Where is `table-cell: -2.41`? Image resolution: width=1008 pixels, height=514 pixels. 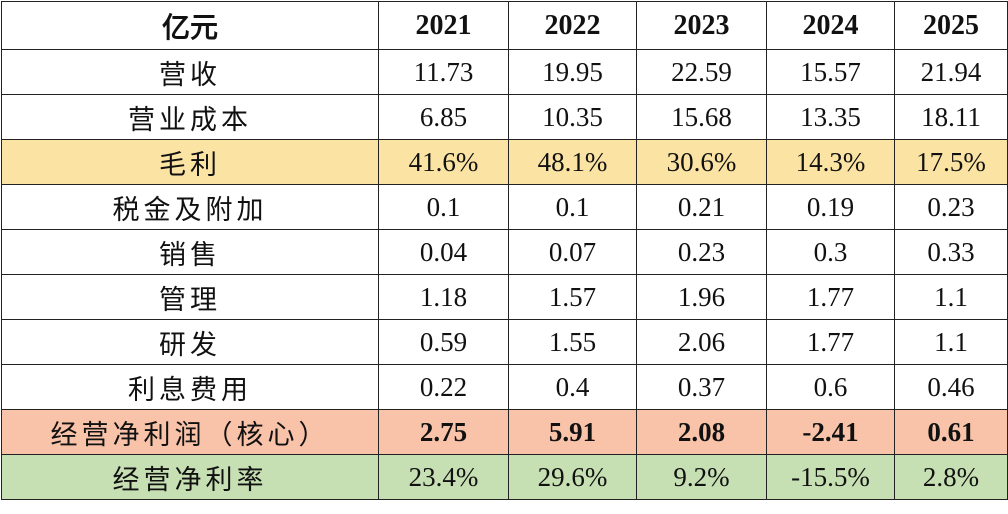
table-cell: -2.41 is located at coordinates (830, 432).